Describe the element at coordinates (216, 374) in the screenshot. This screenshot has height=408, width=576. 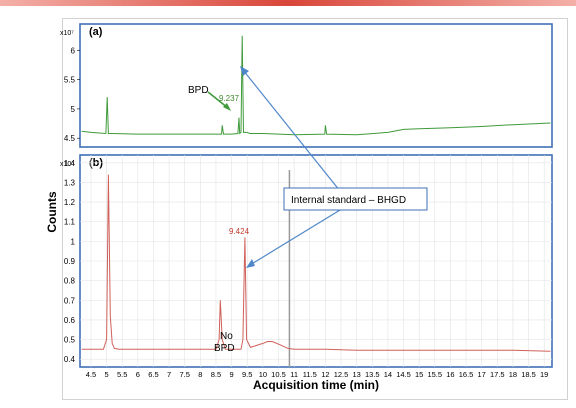
I see `panel-b-xtick-label: 8.5` at that location.